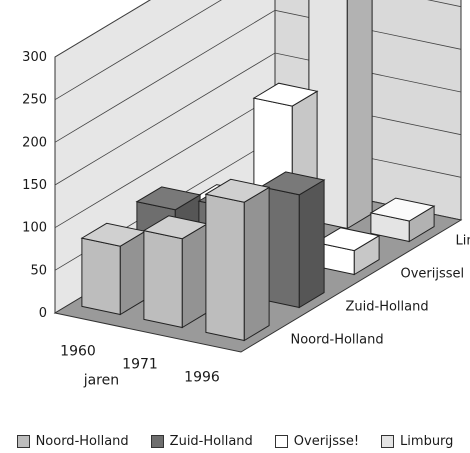  What do you see at coordinates (202, 378) in the screenshot?
I see `x-tick-label: 1996` at bounding box center [202, 378].